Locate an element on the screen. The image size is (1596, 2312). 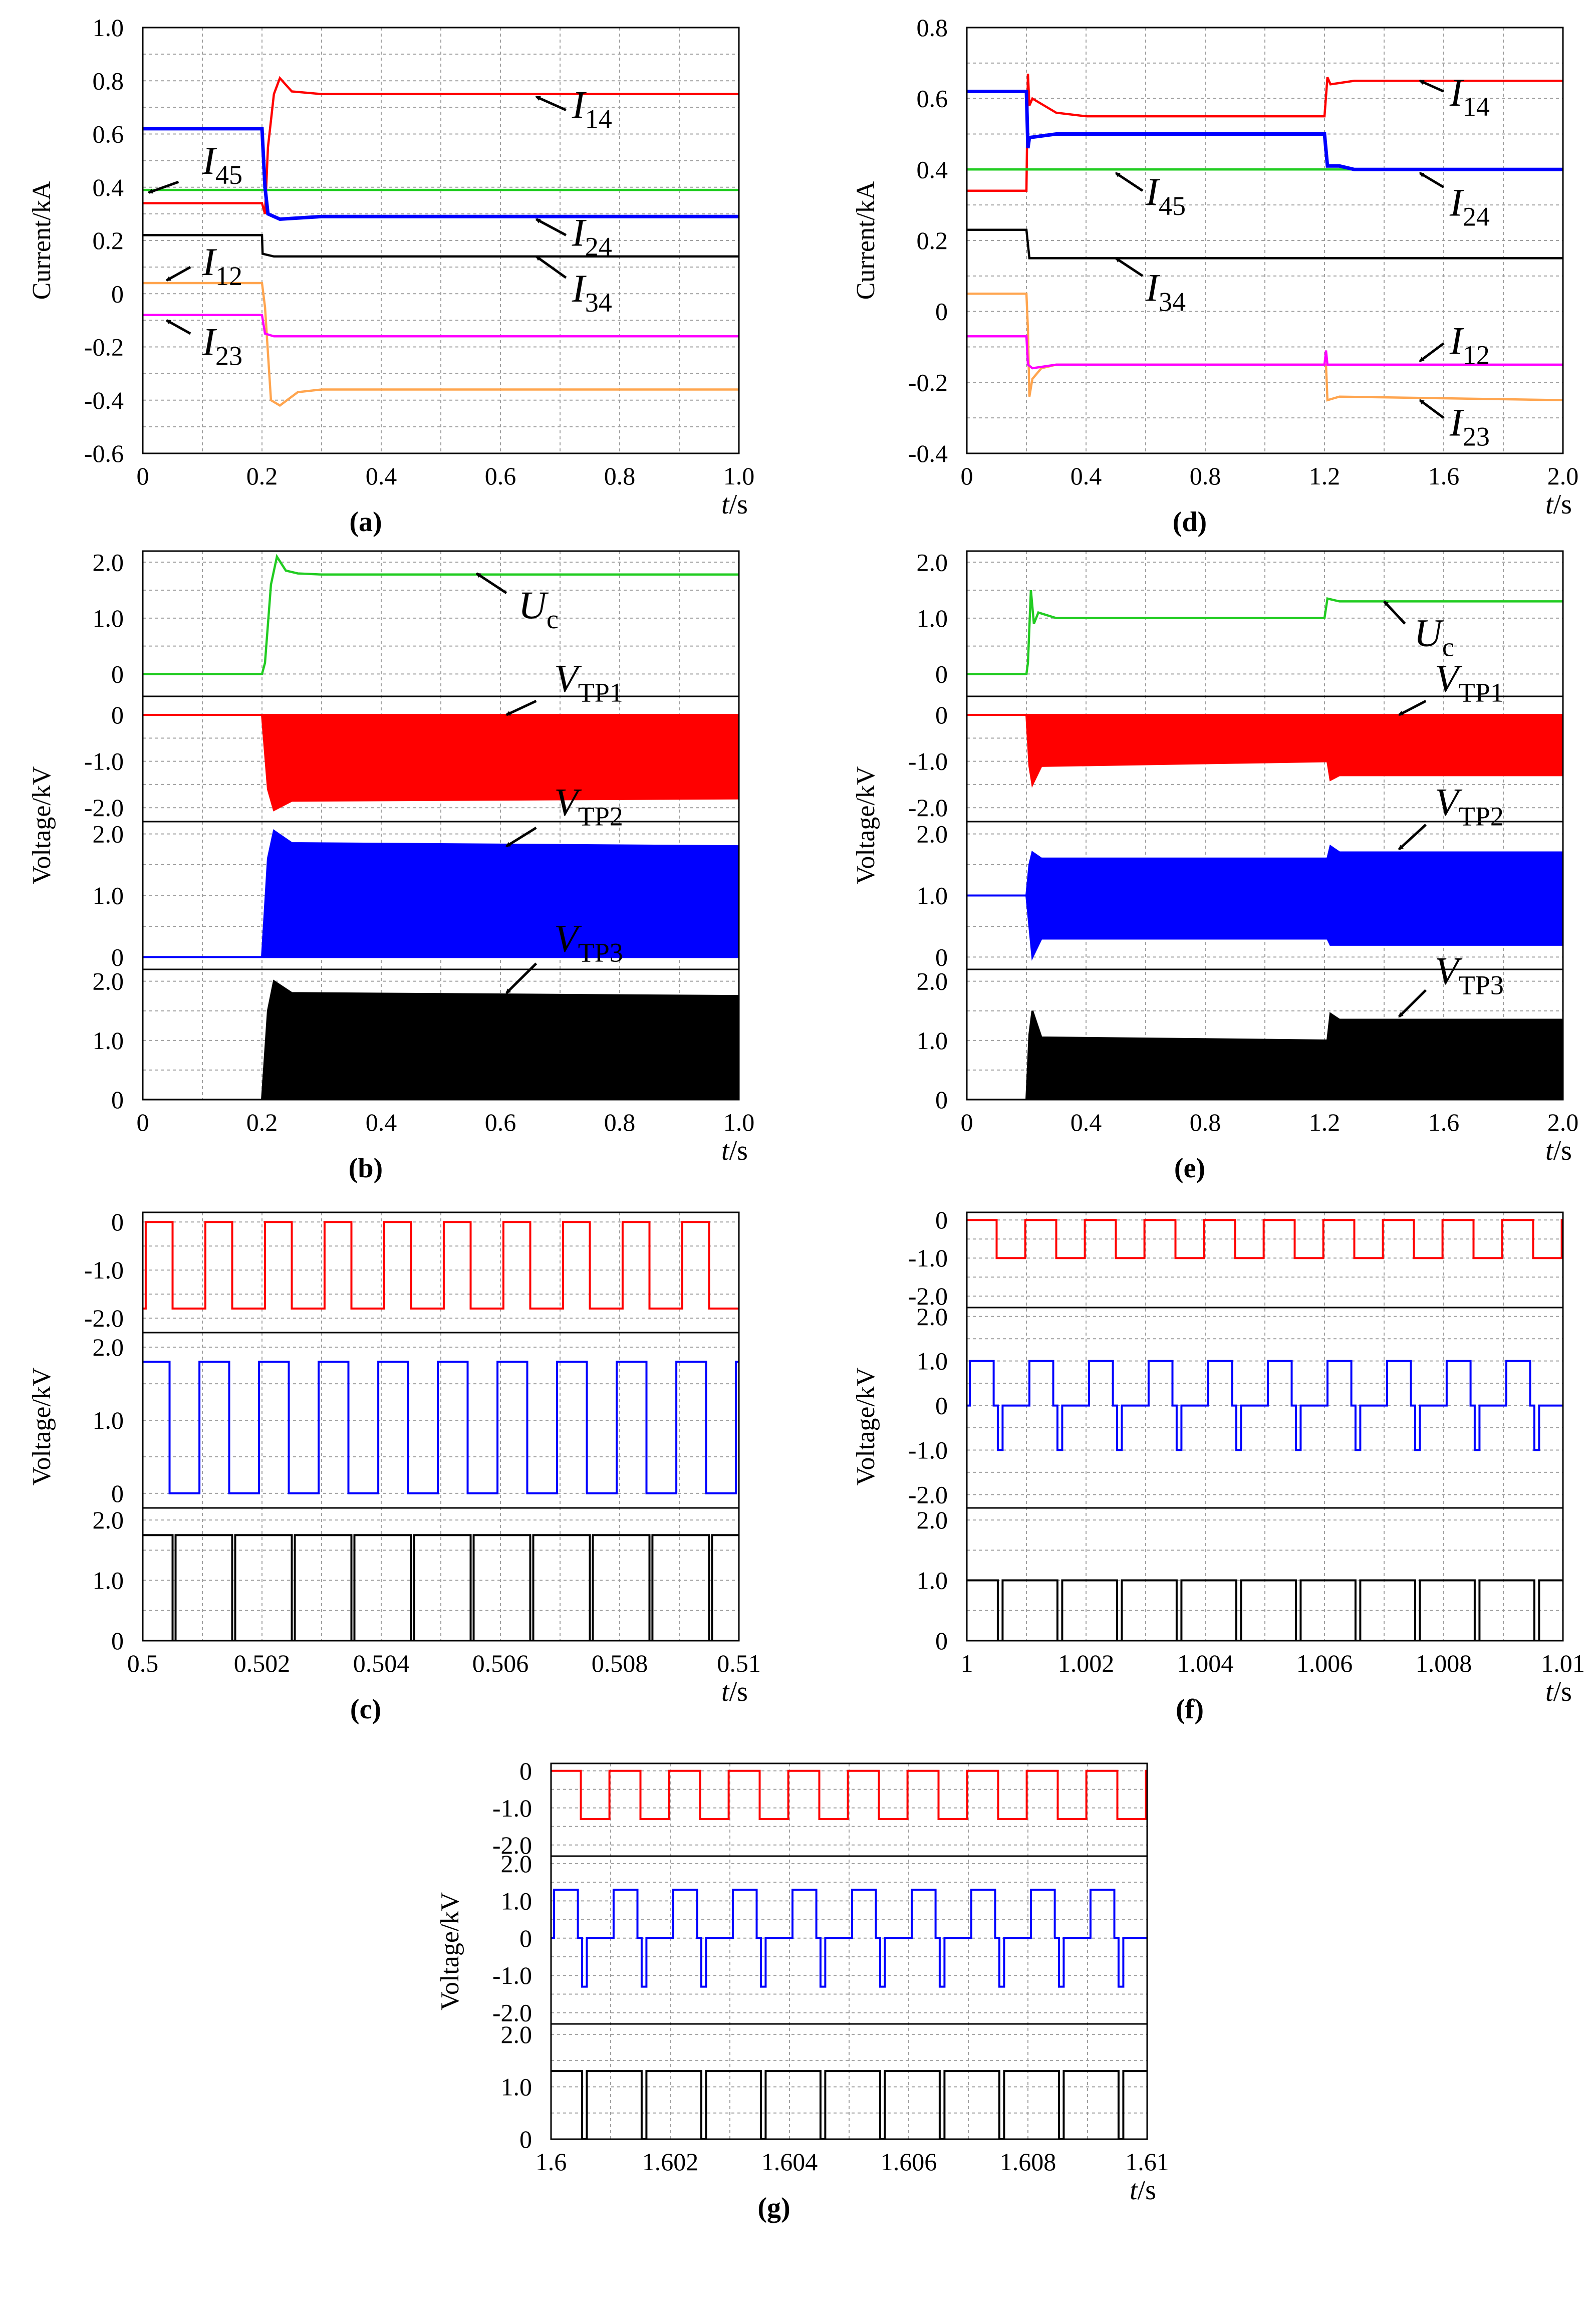
annotation-letter: U is located at coordinates (1429, 633).